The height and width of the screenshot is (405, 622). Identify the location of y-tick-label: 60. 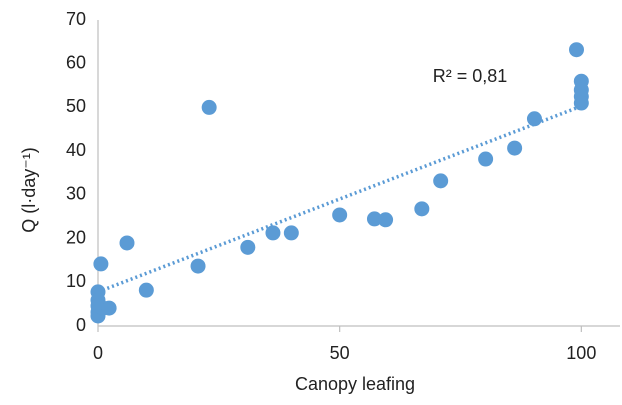
(76, 62).